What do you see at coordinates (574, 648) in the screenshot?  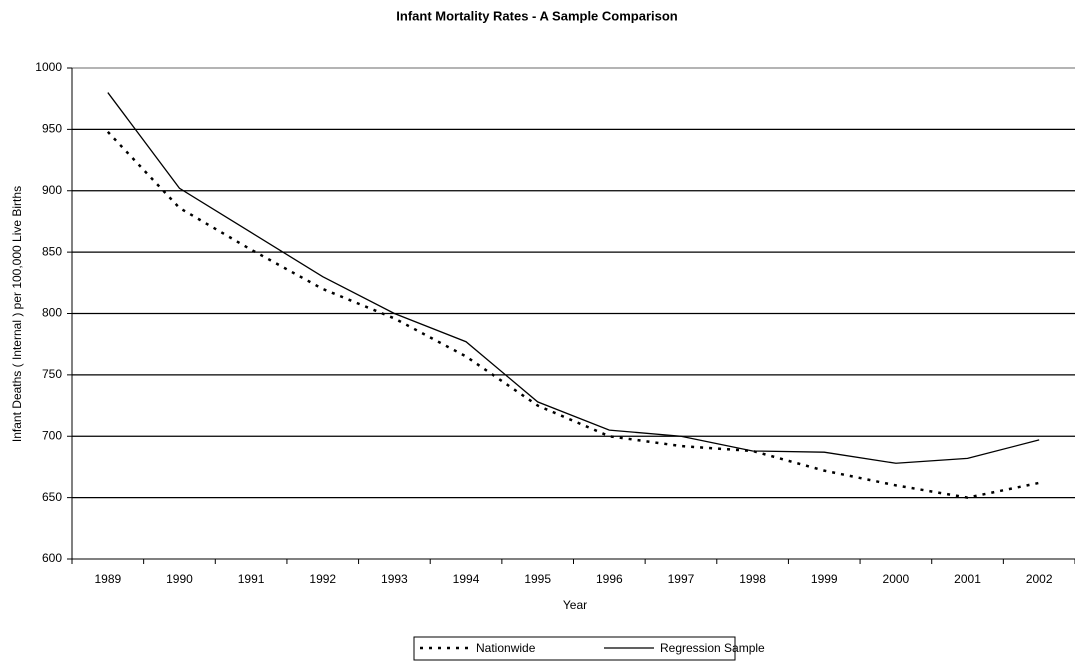 I see `legend-box` at bounding box center [574, 648].